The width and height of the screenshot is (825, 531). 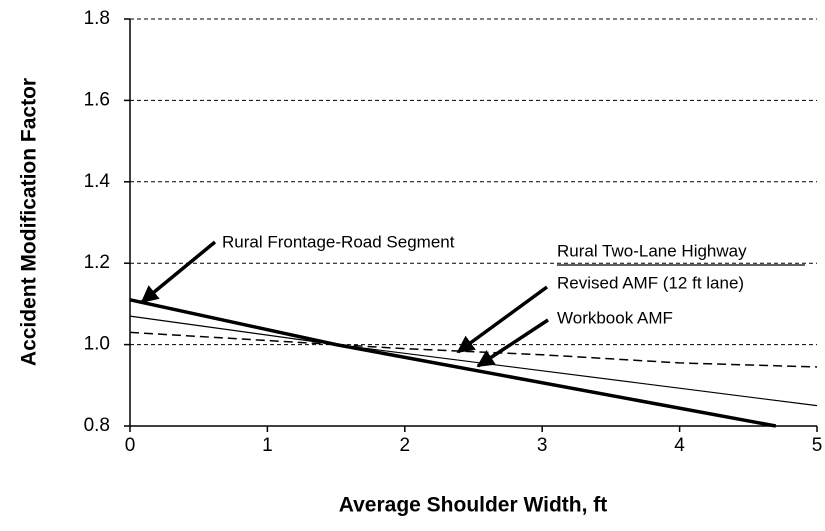 What do you see at coordinates (97, 425) in the screenshot?
I see `y-tick-label: 0.8` at bounding box center [97, 425].